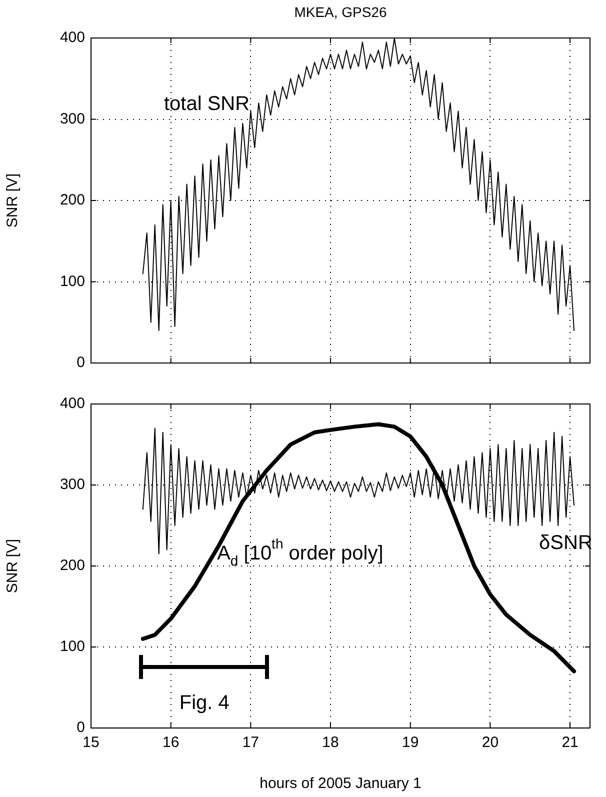  I want to click on annotation: Fig. 4, so click(204, 703).